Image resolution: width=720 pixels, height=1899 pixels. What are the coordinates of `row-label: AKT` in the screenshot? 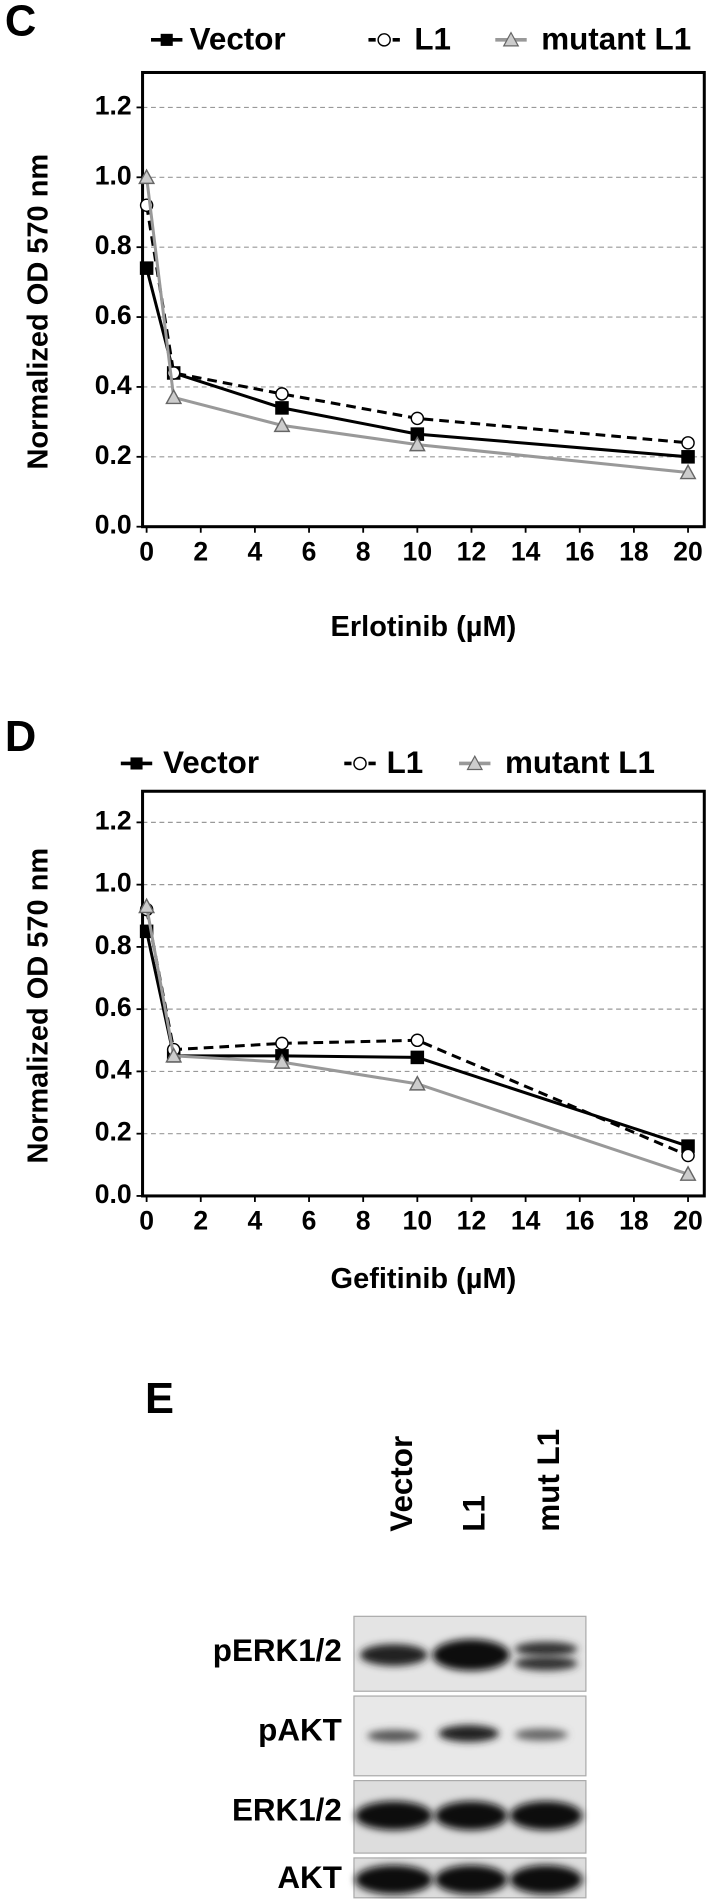 It's located at (309, 1877).